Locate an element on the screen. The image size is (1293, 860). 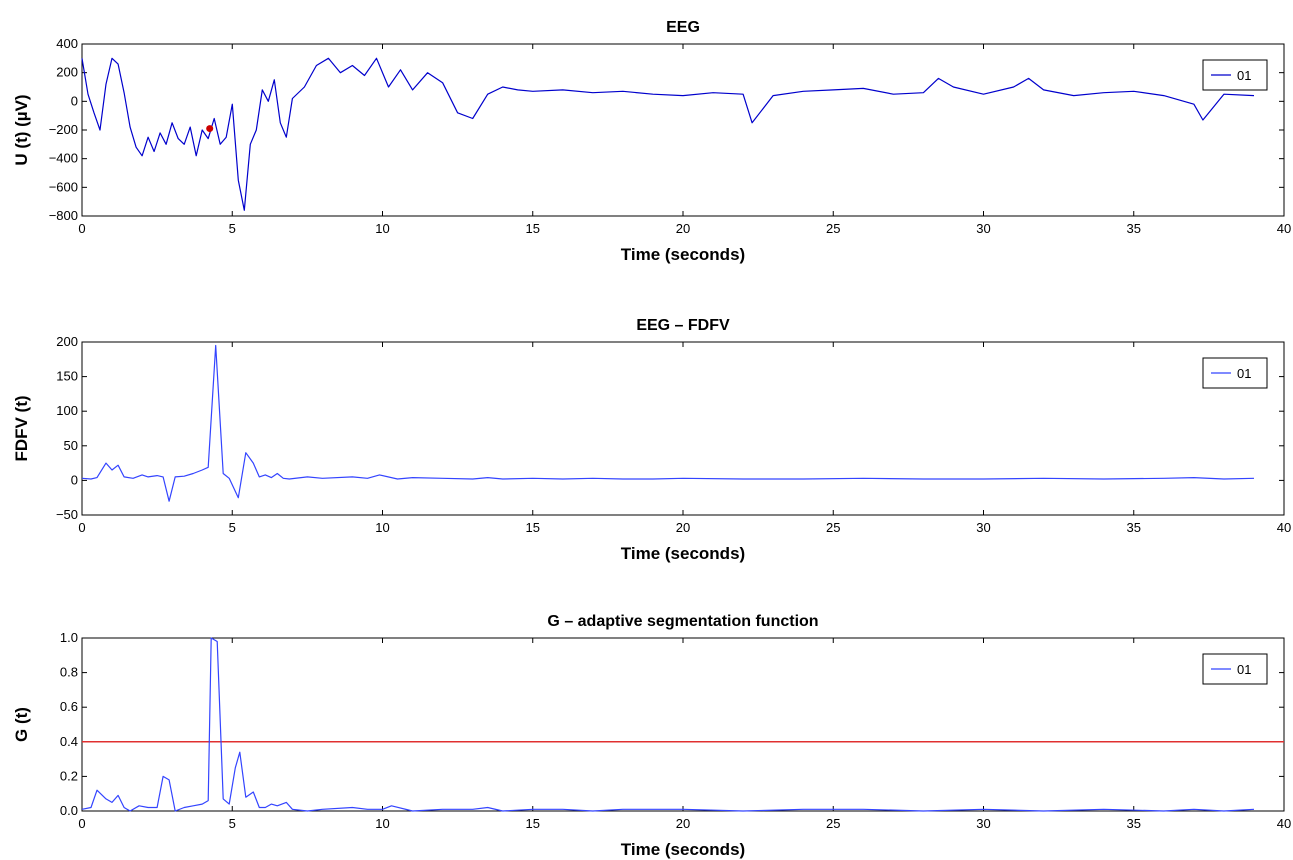
y-tick-label: 0.8 is located at coordinates (69, 672).